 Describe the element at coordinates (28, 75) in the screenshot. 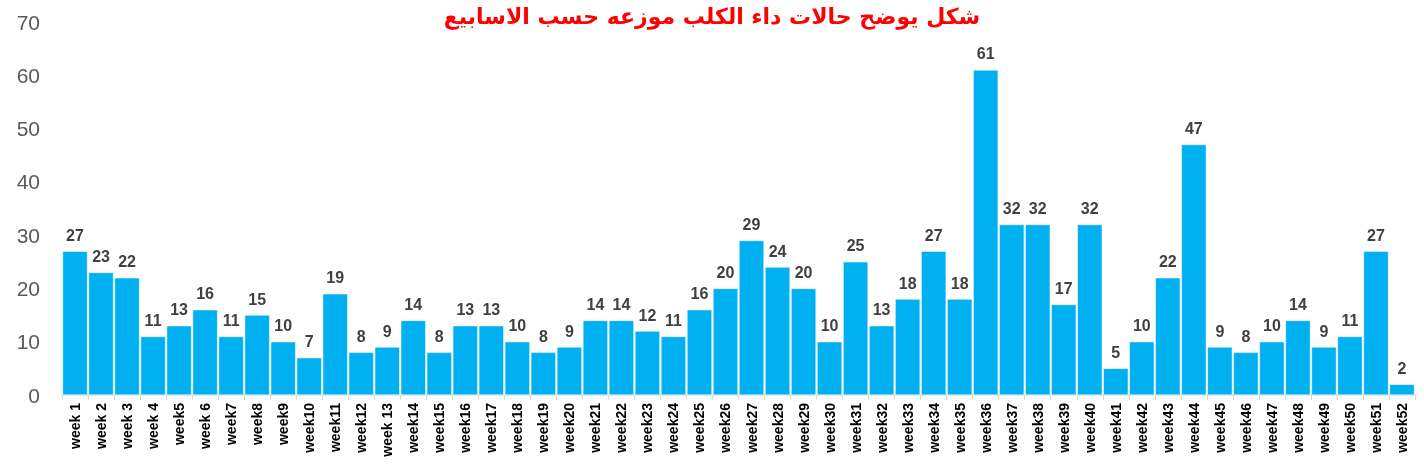

I see `y-tick-label: 60` at that location.